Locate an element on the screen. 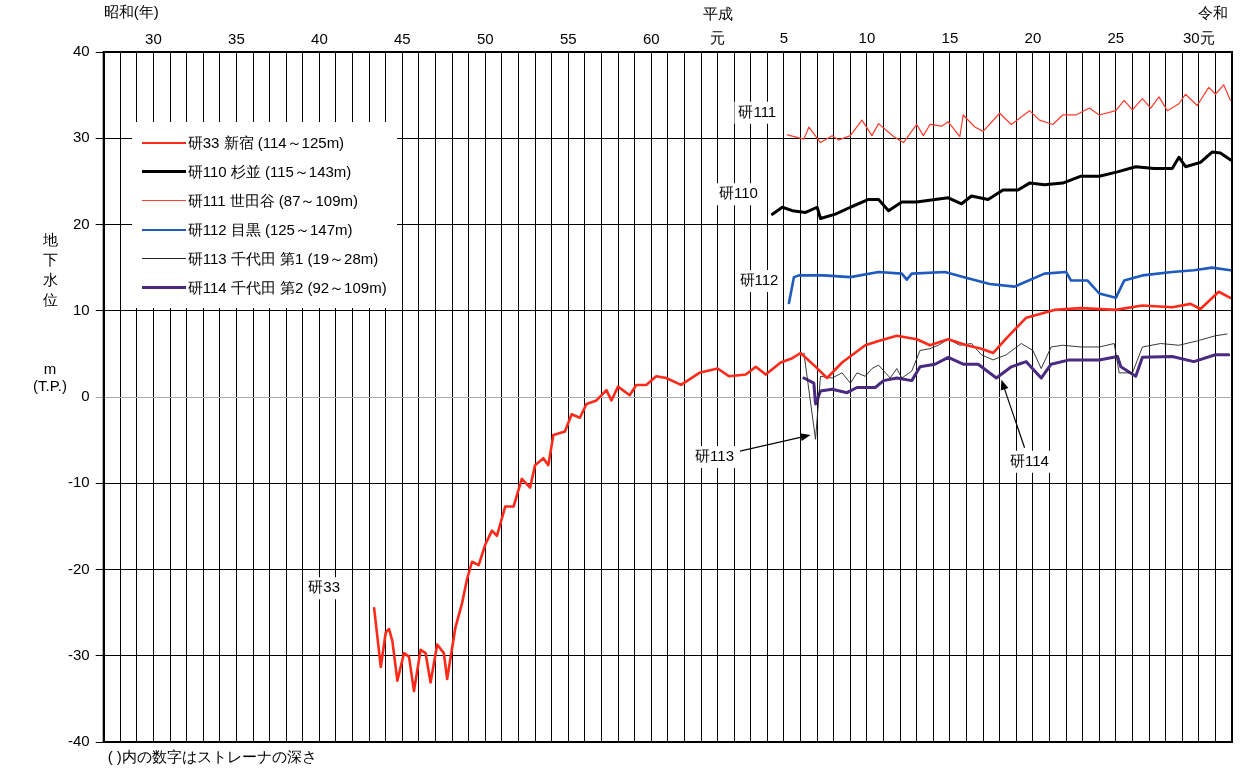  y-tick-label: 20 is located at coordinates (81, 223).